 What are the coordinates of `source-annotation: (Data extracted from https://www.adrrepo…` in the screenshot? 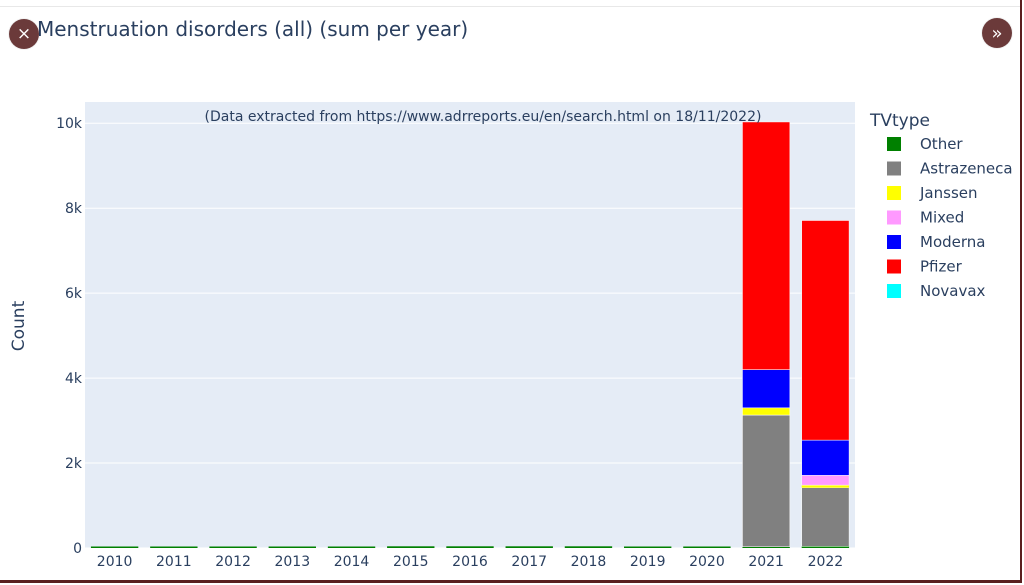 It's located at (483, 117).